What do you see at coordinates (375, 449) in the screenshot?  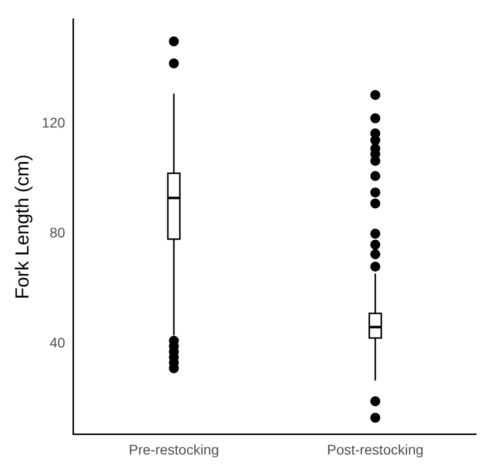 I see `x-tick-label: Post-restocking` at bounding box center [375, 449].